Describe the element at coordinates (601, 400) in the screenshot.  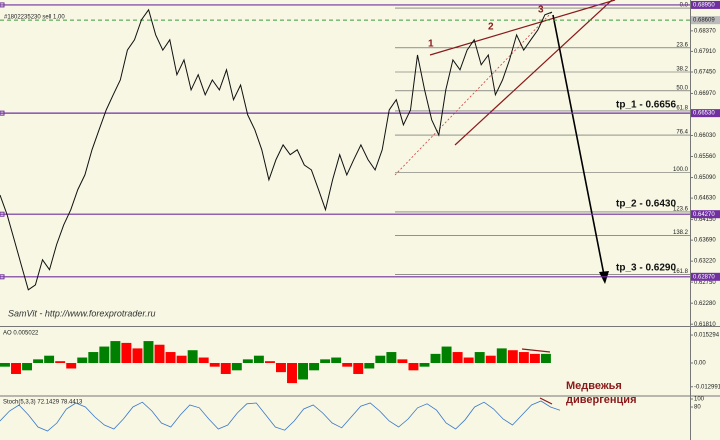
I see `annotation: дивергенция` at that location.